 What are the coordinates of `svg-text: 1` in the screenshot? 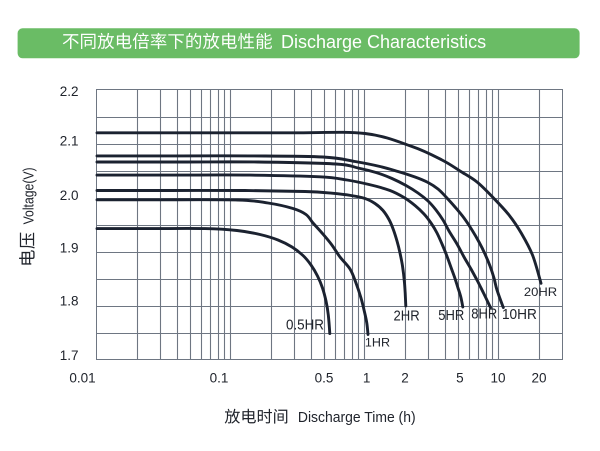 It's located at (367, 377).